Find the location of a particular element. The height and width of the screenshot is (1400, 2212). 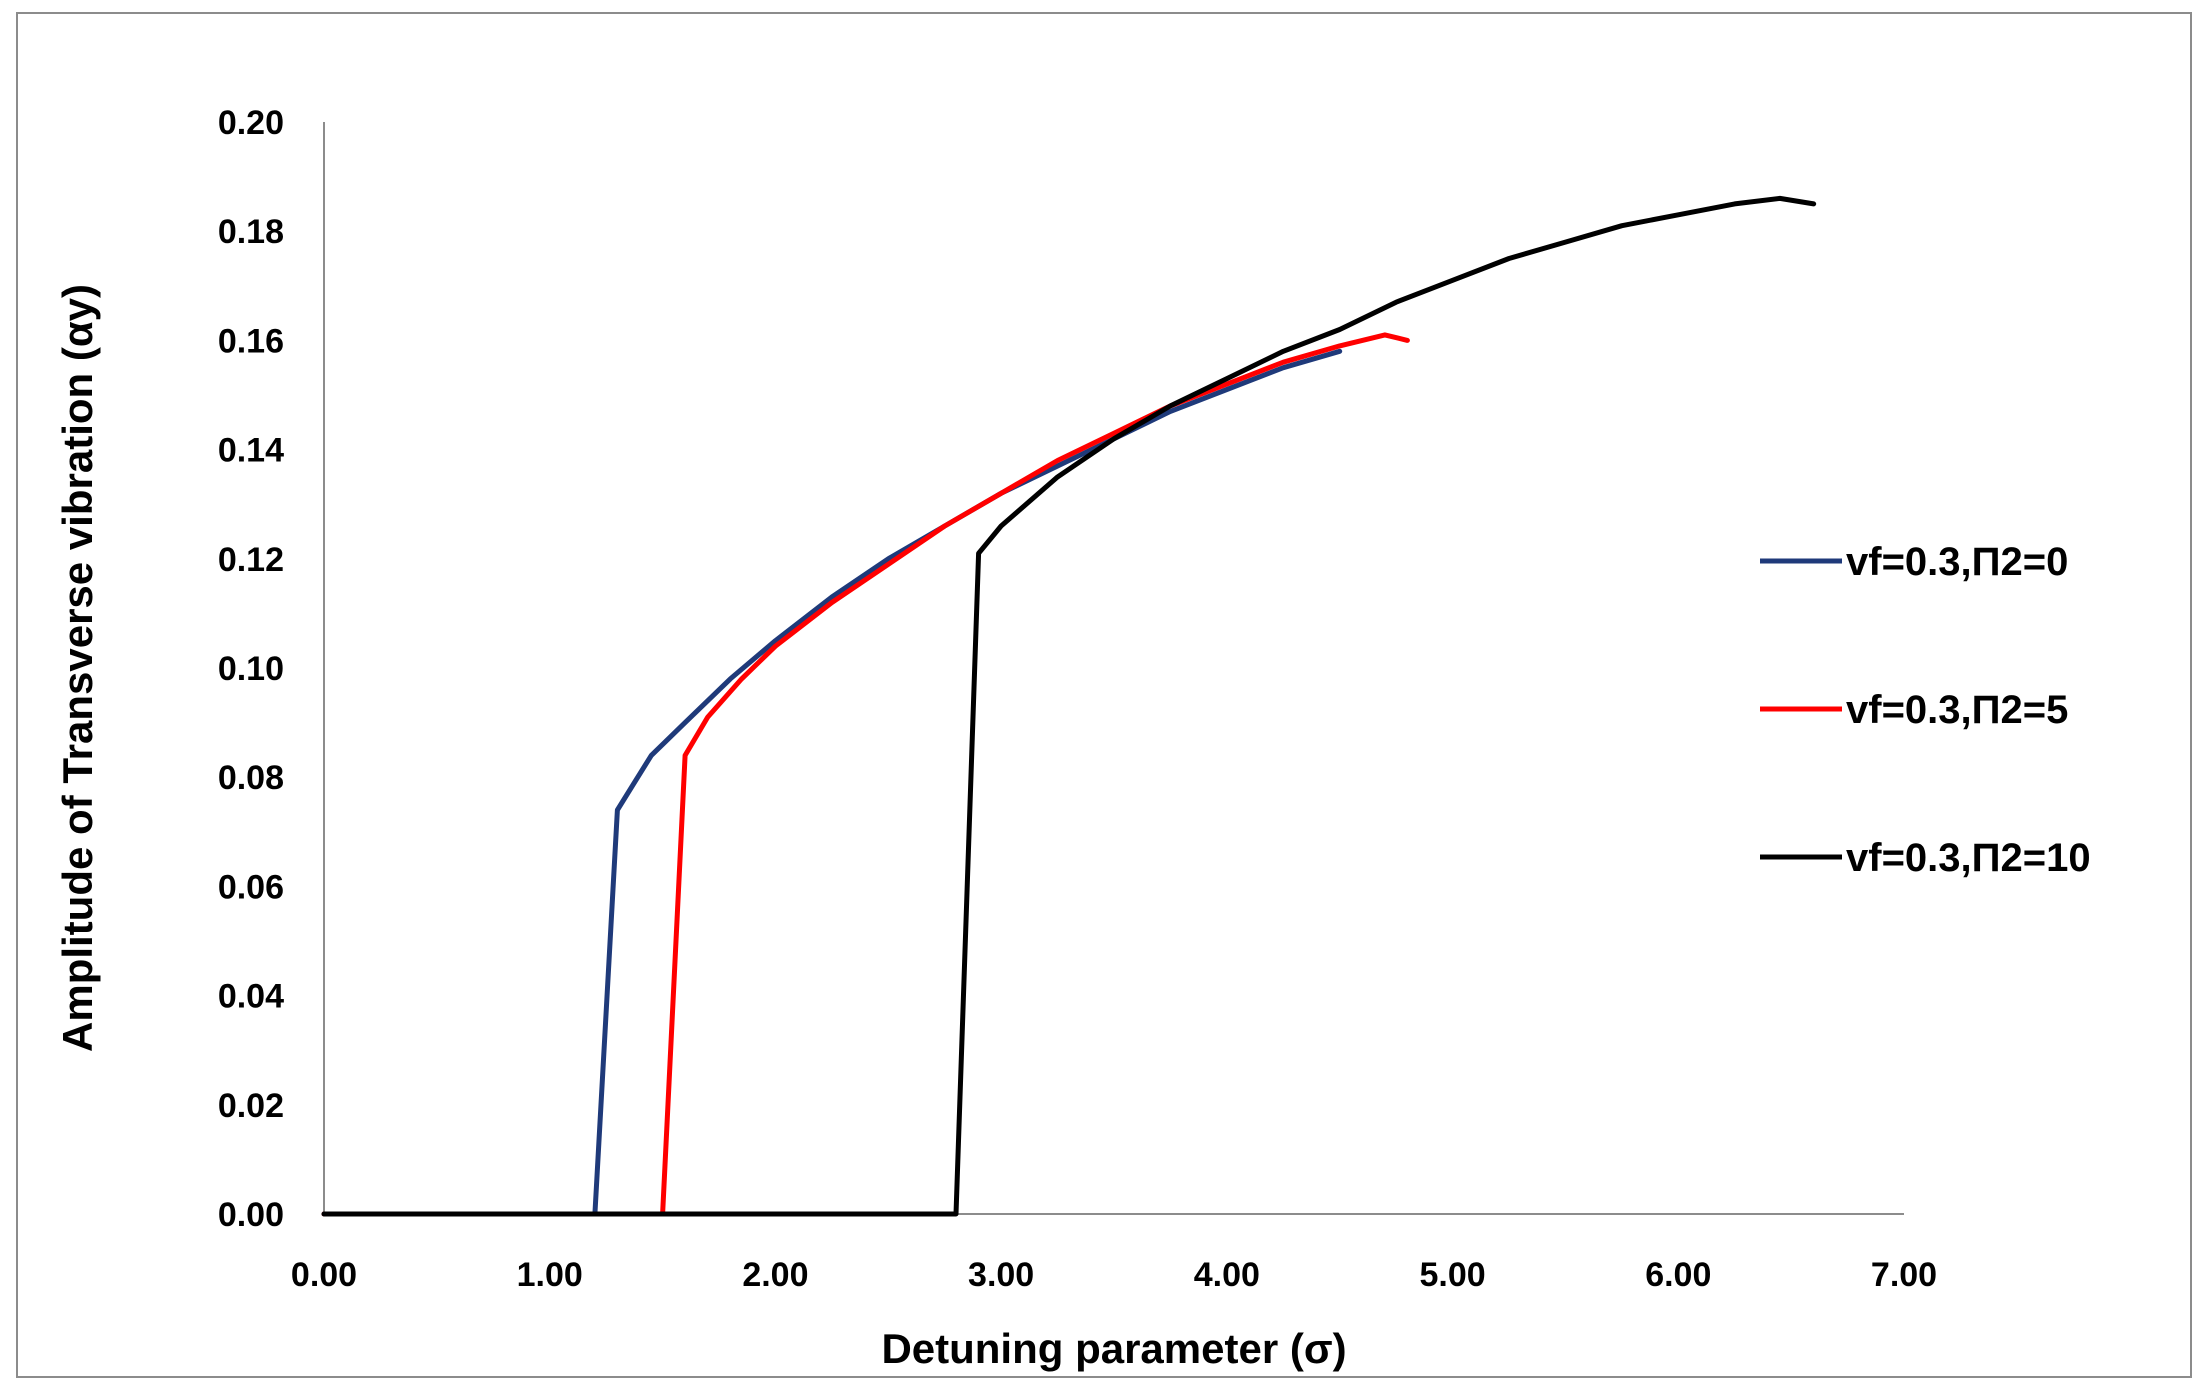

y-tick-label: 0.16 is located at coordinates (251, 341).